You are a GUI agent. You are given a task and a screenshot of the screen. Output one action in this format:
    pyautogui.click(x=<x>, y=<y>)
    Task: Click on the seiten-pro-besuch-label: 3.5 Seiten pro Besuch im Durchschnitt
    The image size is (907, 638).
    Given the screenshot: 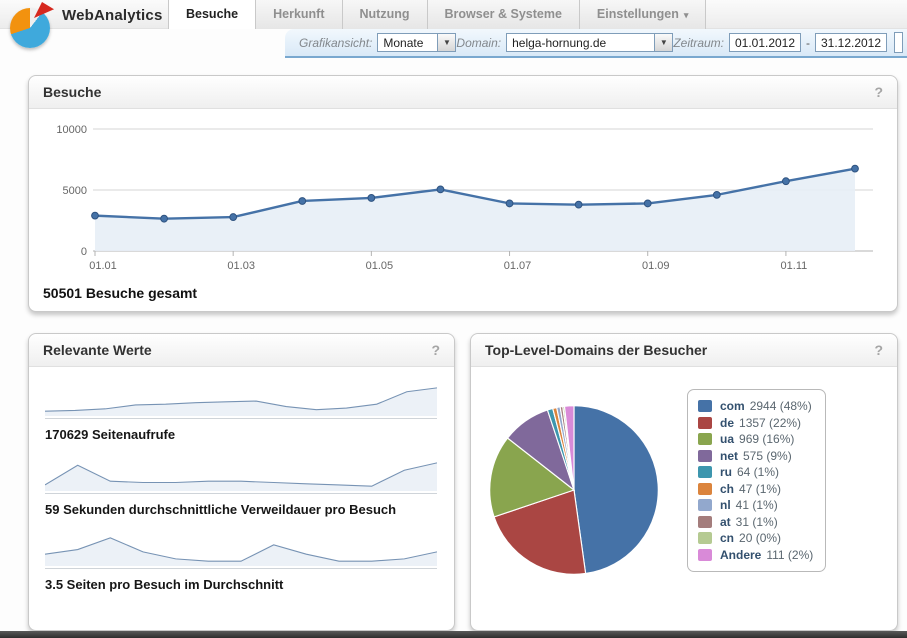 What is the action you would take?
    pyautogui.click(x=164, y=584)
    